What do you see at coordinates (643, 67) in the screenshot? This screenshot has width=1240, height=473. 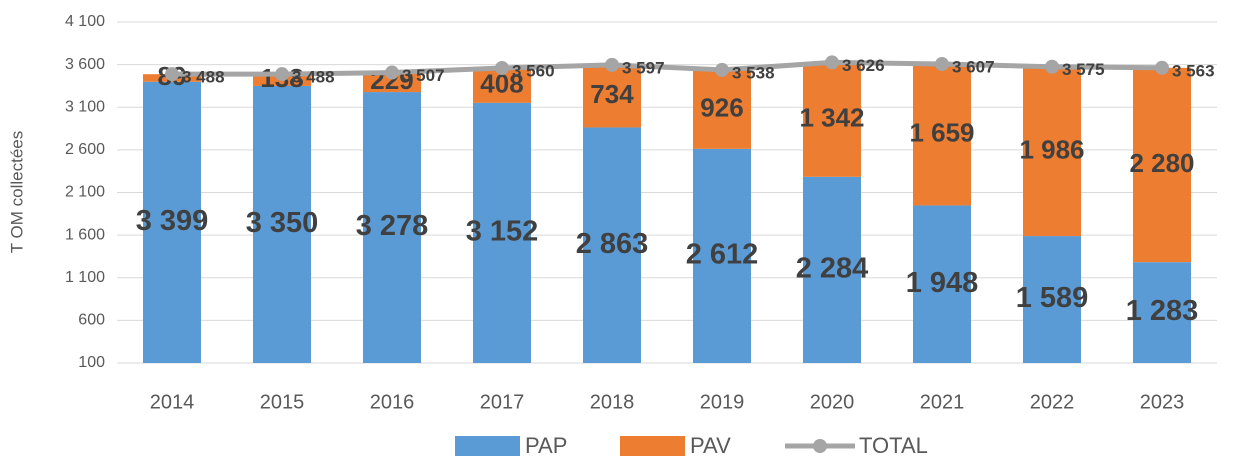 I see `data-label: 3 597` at bounding box center [643, 67].